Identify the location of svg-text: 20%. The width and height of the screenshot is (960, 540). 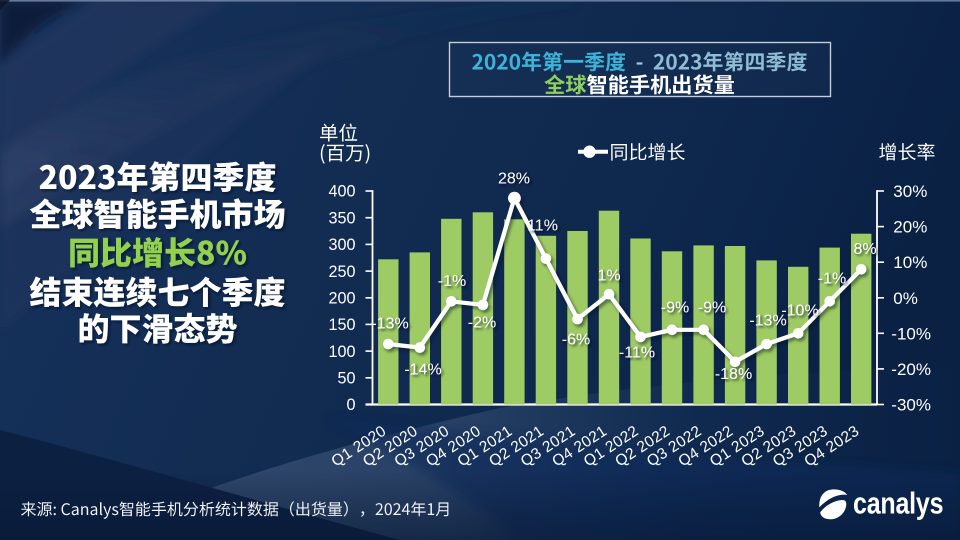
(910, 227).